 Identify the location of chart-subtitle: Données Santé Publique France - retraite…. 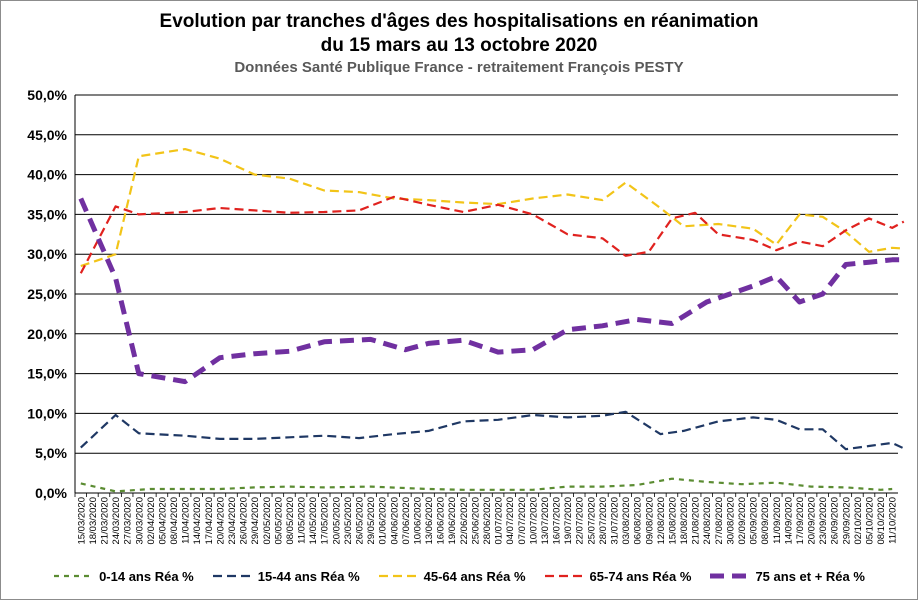
(459, 67).